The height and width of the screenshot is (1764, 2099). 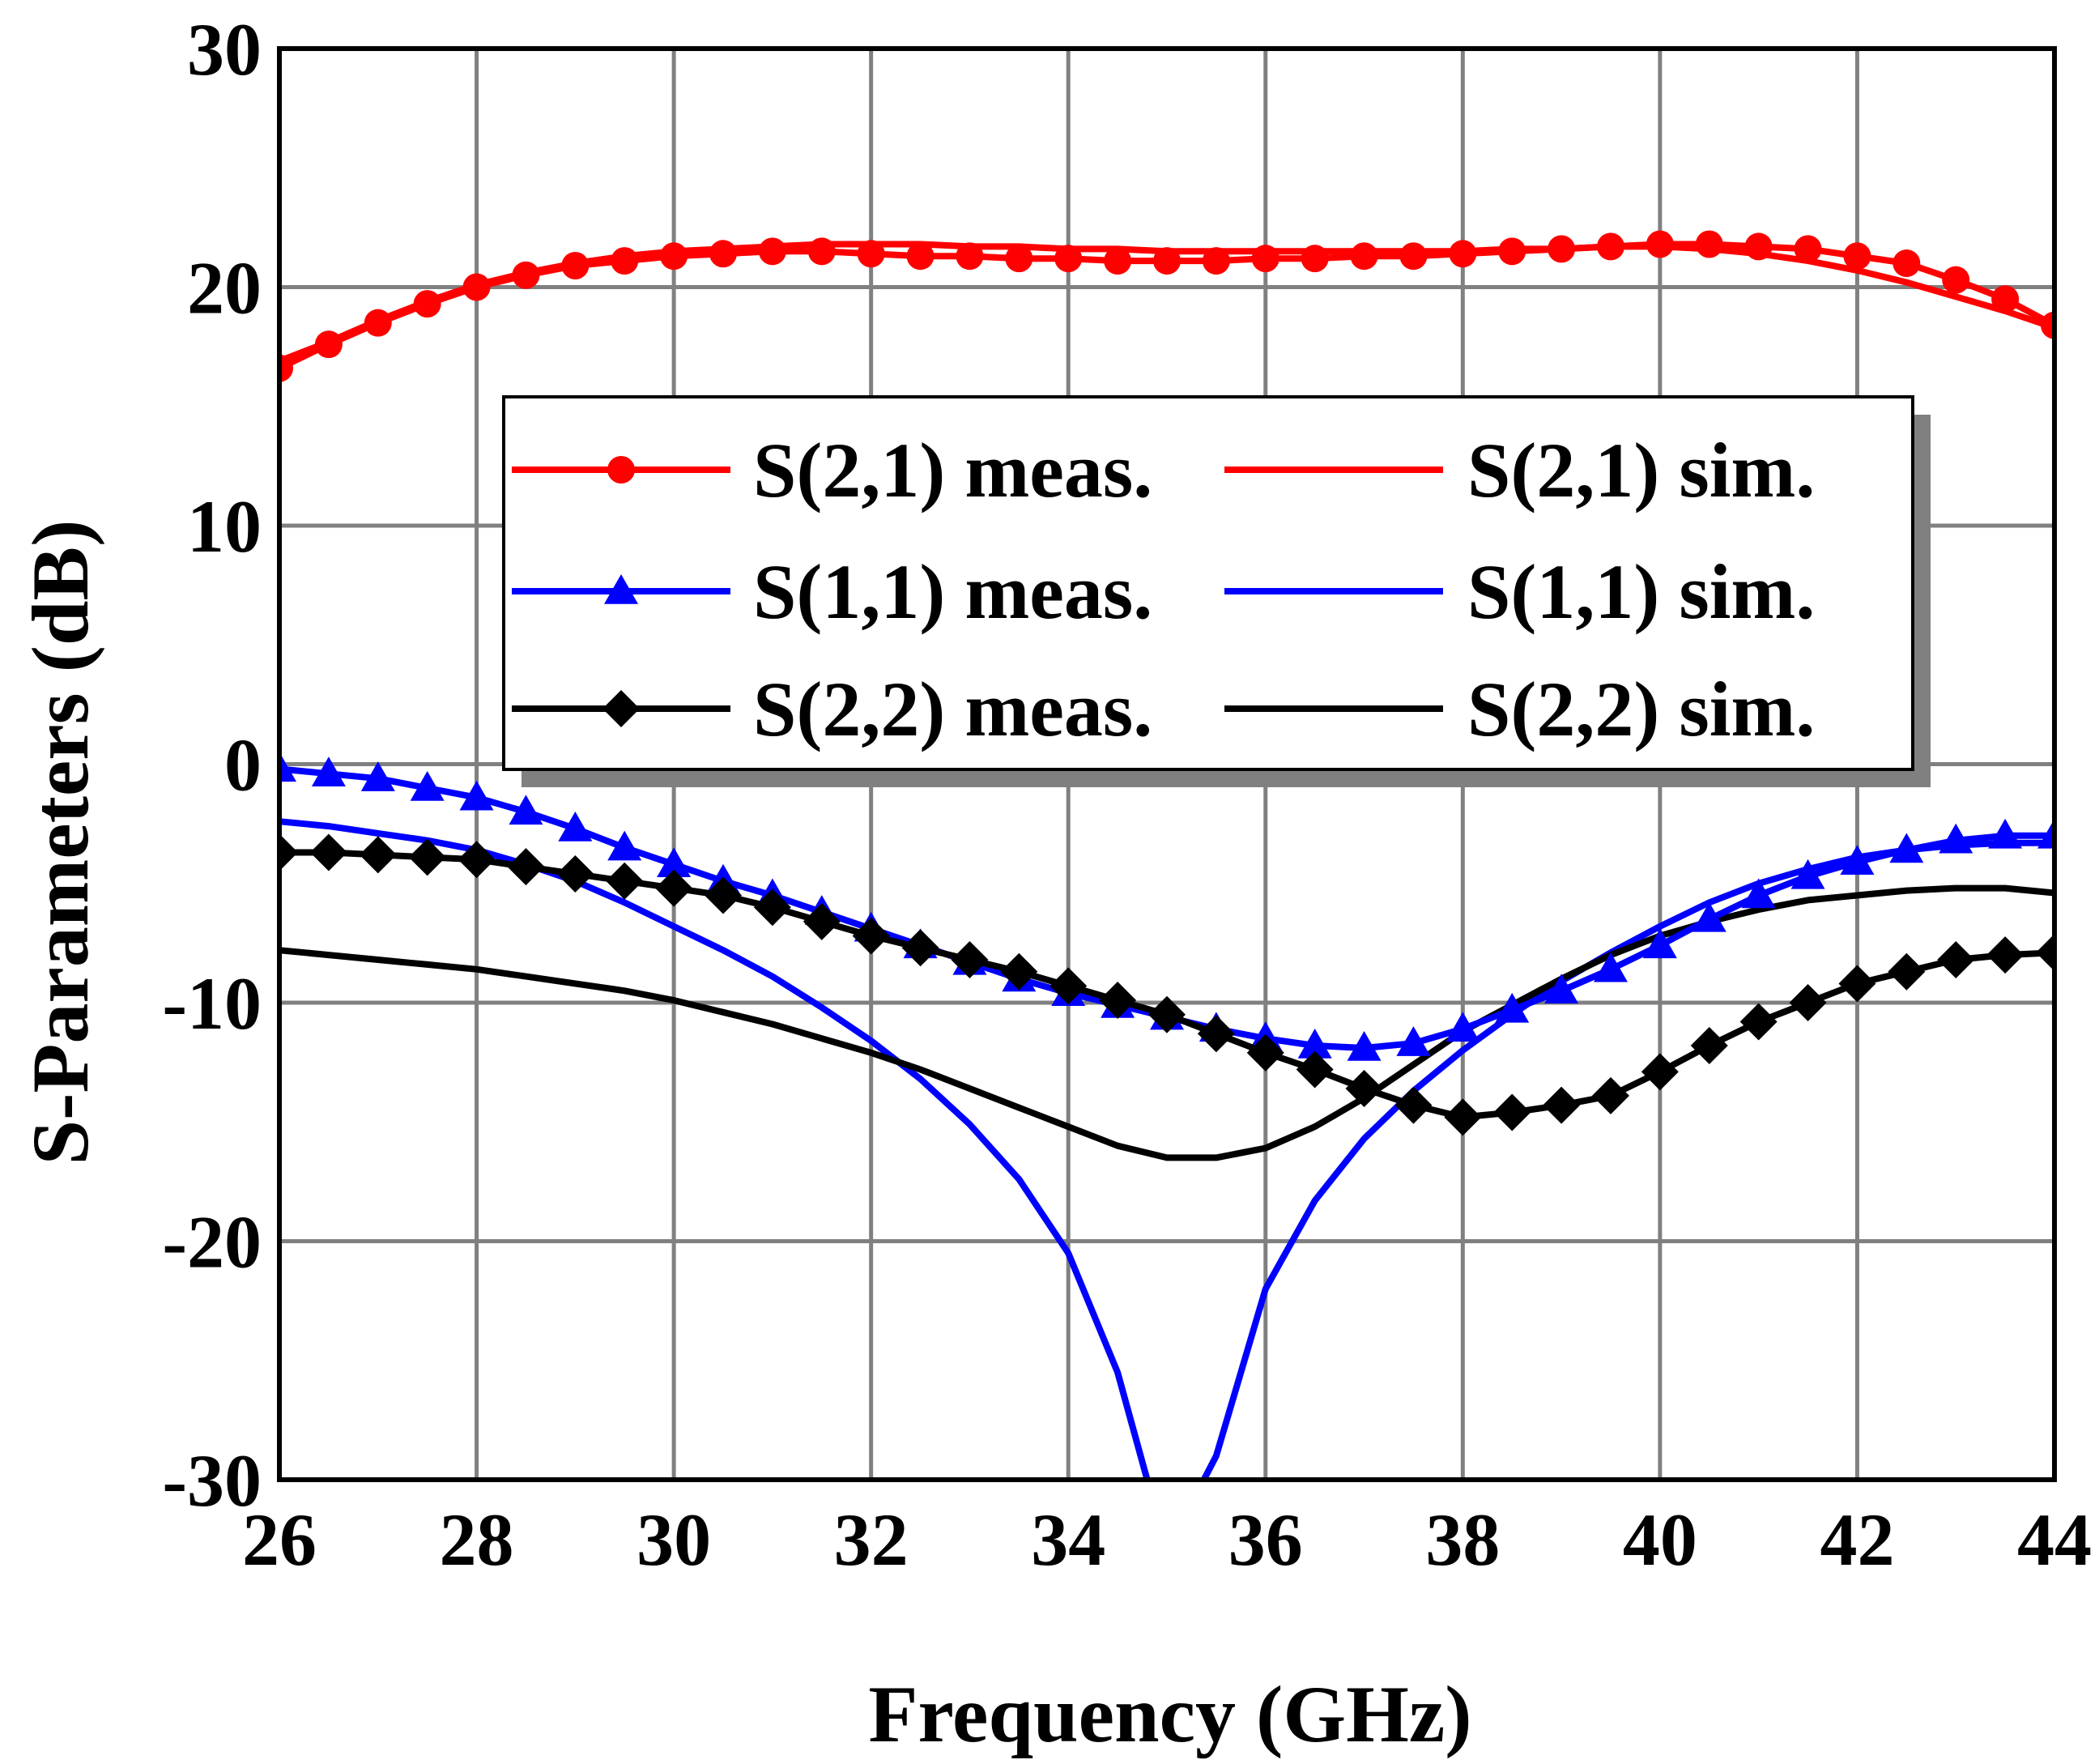 What do you see at coordinates (952, 470) in the screenshot?
I see `legend-item-s-2-1-meas-label: S(2,1) meas.` at bounding box center [952, 470].